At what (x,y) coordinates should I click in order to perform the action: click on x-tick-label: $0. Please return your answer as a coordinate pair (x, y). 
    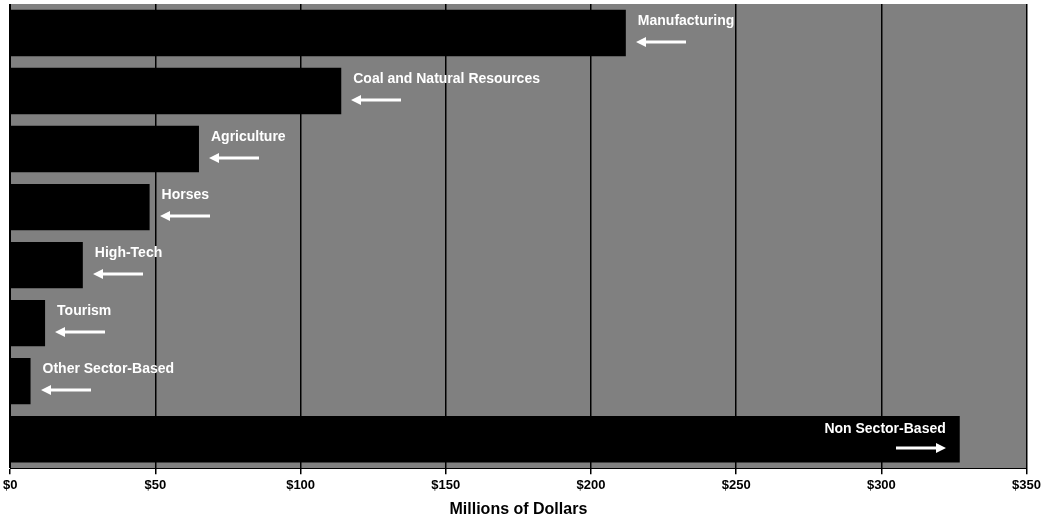
    Looking at the image, I should click on (10, 484).